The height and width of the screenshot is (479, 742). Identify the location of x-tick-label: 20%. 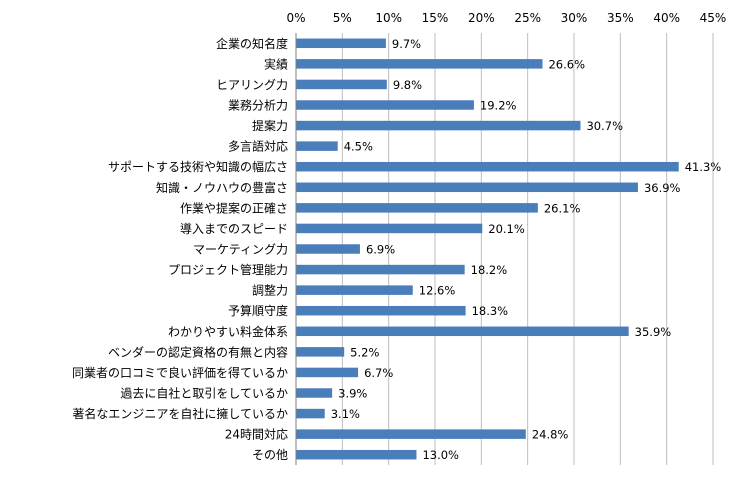
(481, 18).